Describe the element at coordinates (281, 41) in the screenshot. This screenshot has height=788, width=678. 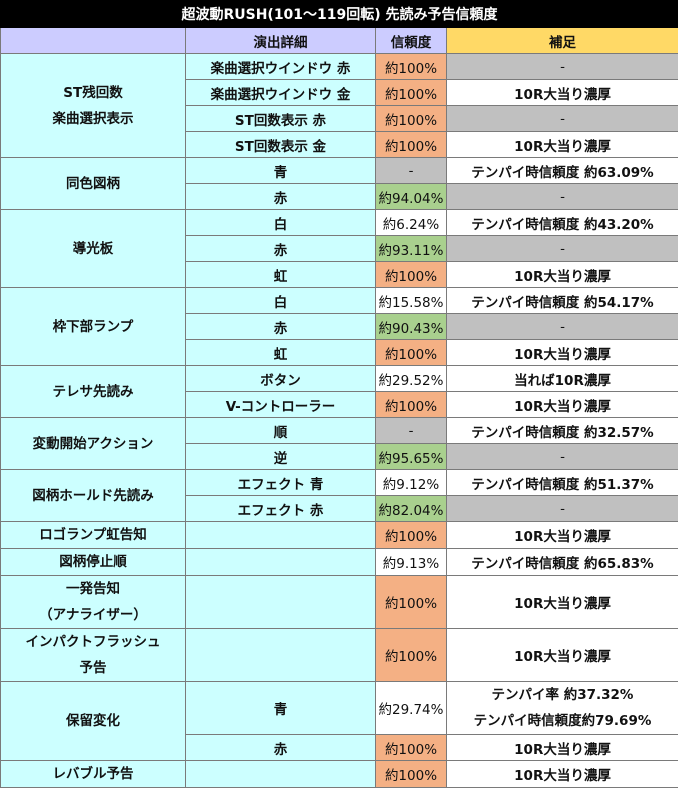
I see `header-detail: 演出詳細` at that location.